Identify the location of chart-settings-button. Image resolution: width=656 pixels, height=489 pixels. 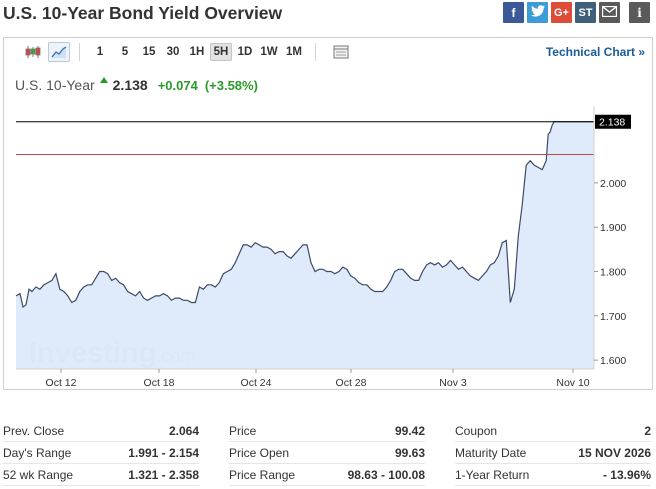
(341, 52).